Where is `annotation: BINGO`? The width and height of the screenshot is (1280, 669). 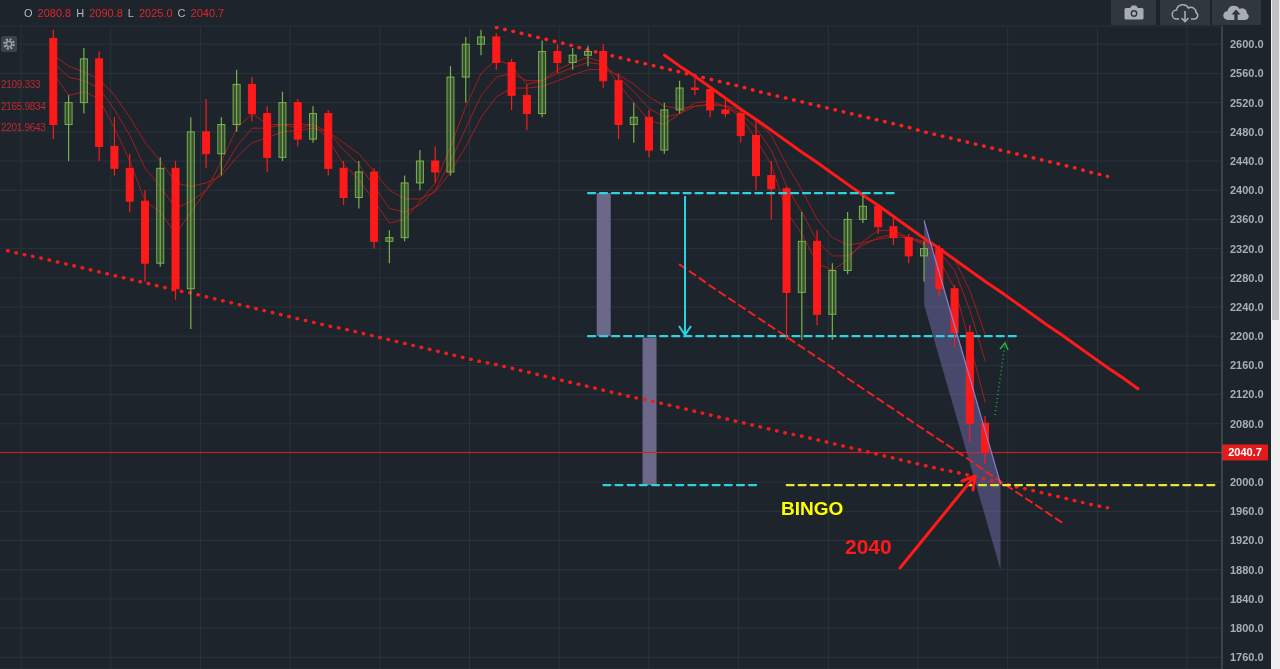
annotation: BINGO is located at coordinates (812, 509).